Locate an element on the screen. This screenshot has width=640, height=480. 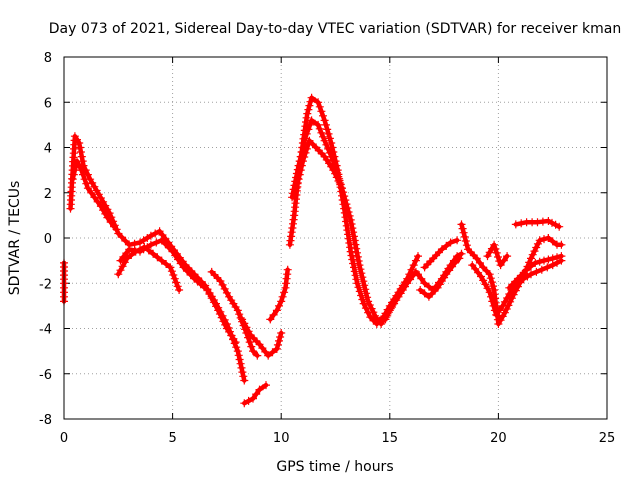
y-tick-label: 2 is located at coordinates (48, 194).